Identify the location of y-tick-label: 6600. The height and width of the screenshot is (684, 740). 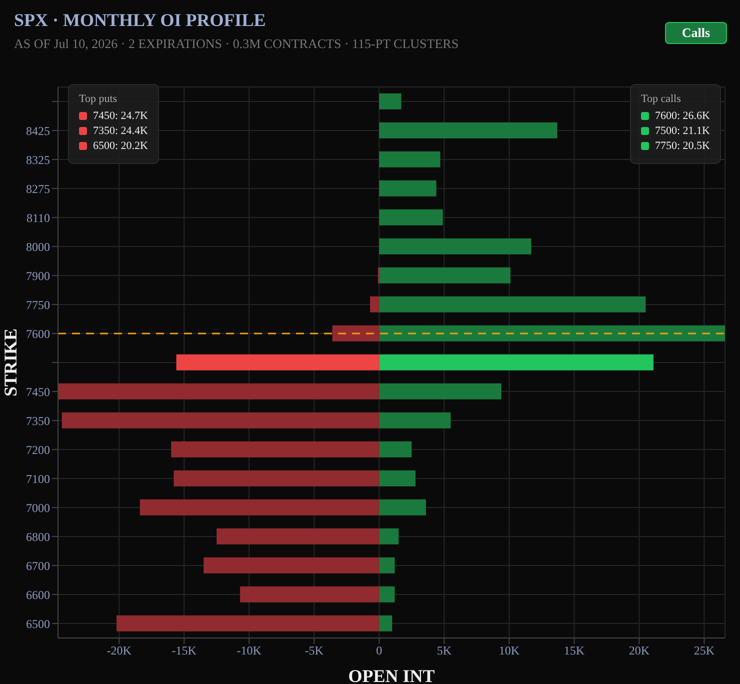
(38, 595).